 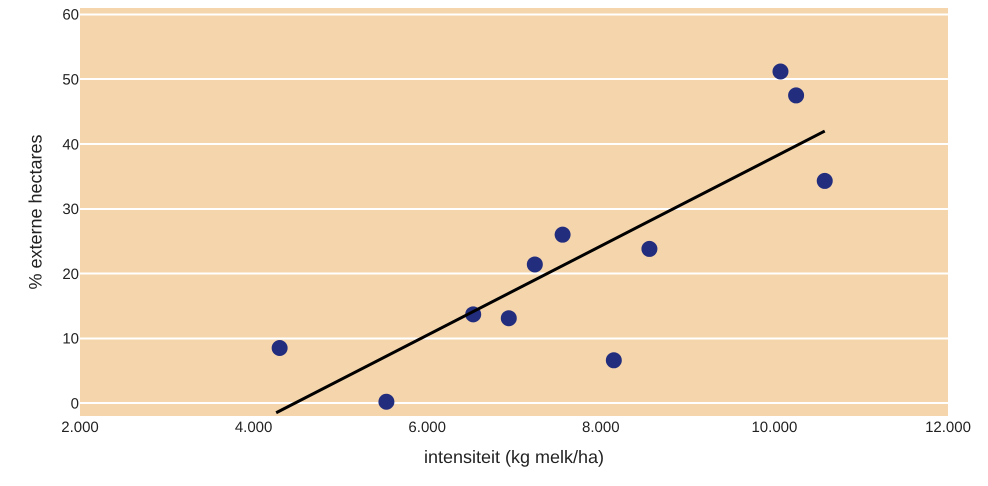 I want to click on x-tick-label: 10.000, so click(x=774, y=427).